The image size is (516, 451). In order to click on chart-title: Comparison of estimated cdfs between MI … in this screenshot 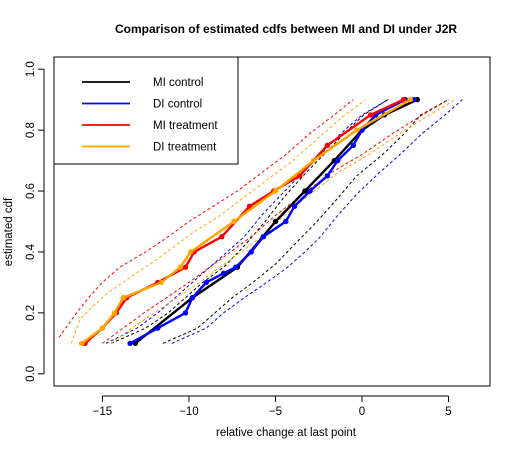, I will do `click(286, 29)`.